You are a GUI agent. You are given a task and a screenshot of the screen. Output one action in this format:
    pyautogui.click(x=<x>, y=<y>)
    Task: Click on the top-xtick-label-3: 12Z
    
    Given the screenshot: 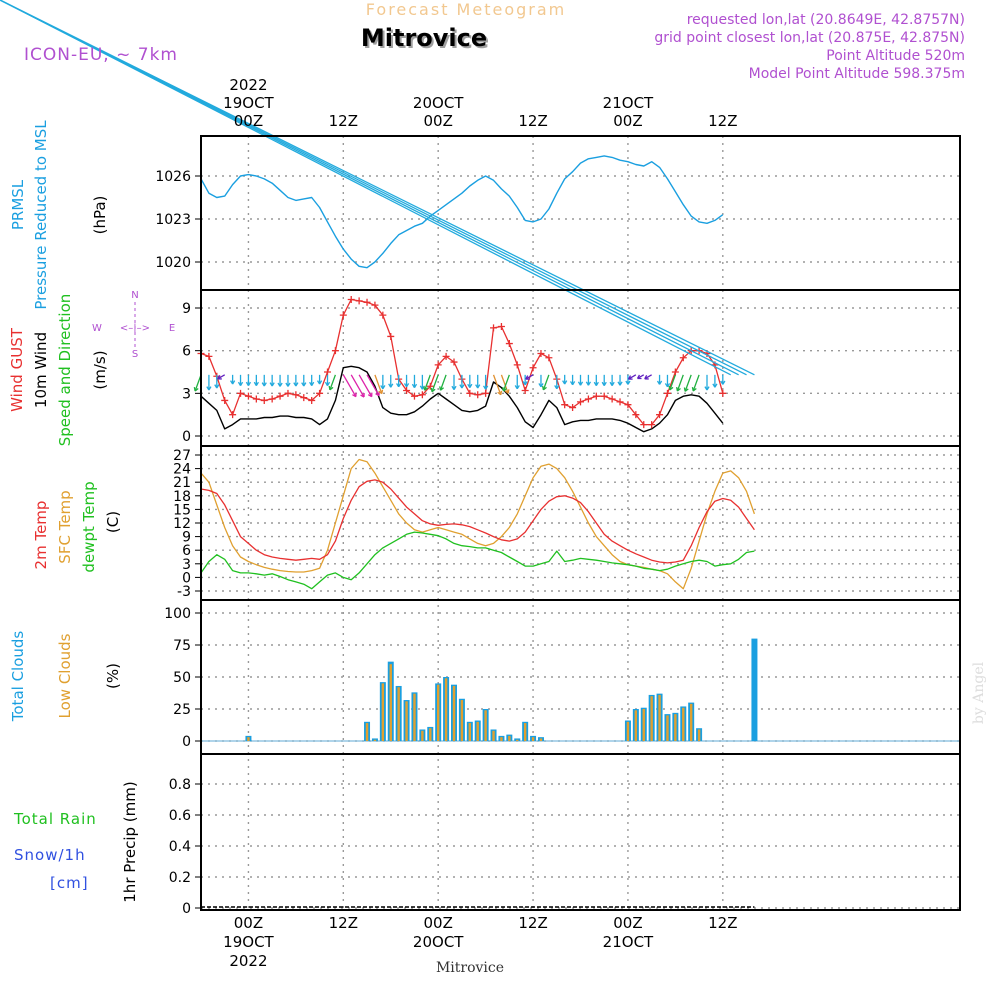 What is the action you would take?
    pyautogui.click(x=532, y=121)
    